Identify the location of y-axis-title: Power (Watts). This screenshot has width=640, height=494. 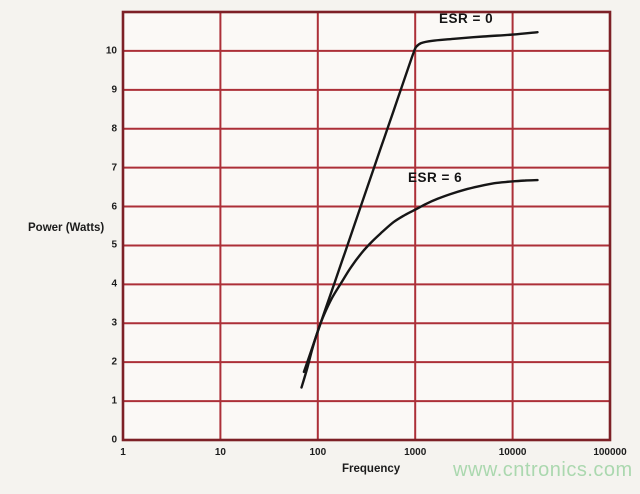
(66, 228).